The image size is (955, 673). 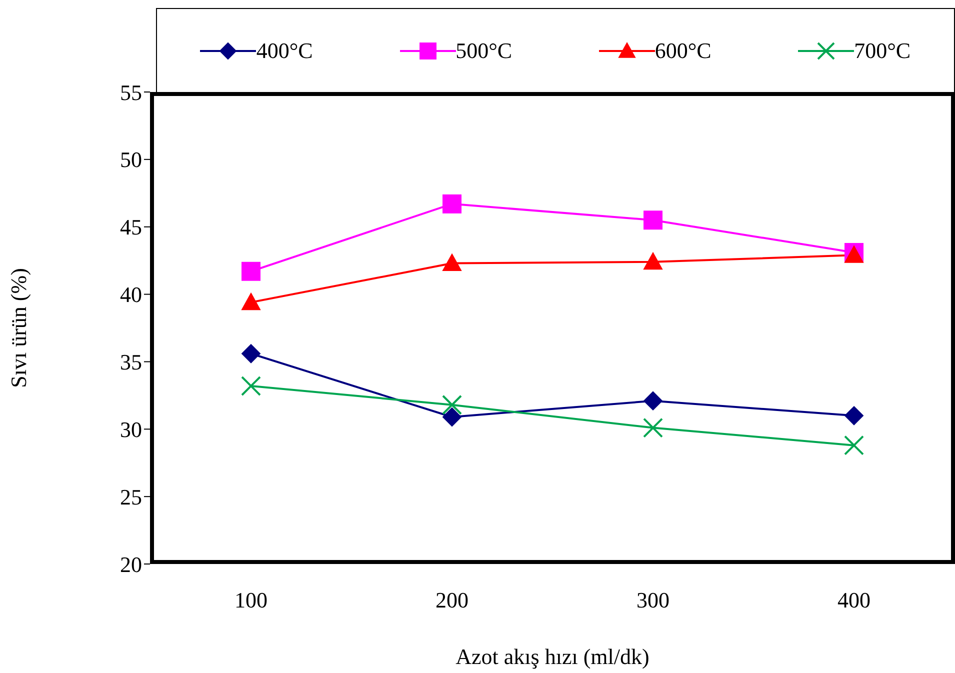 I want to click on y-tick-label: 40, so click(x=131, y=295).